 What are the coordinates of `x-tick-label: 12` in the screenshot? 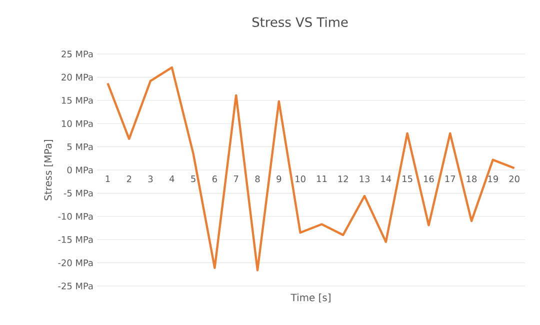 It's located at (343, 179).